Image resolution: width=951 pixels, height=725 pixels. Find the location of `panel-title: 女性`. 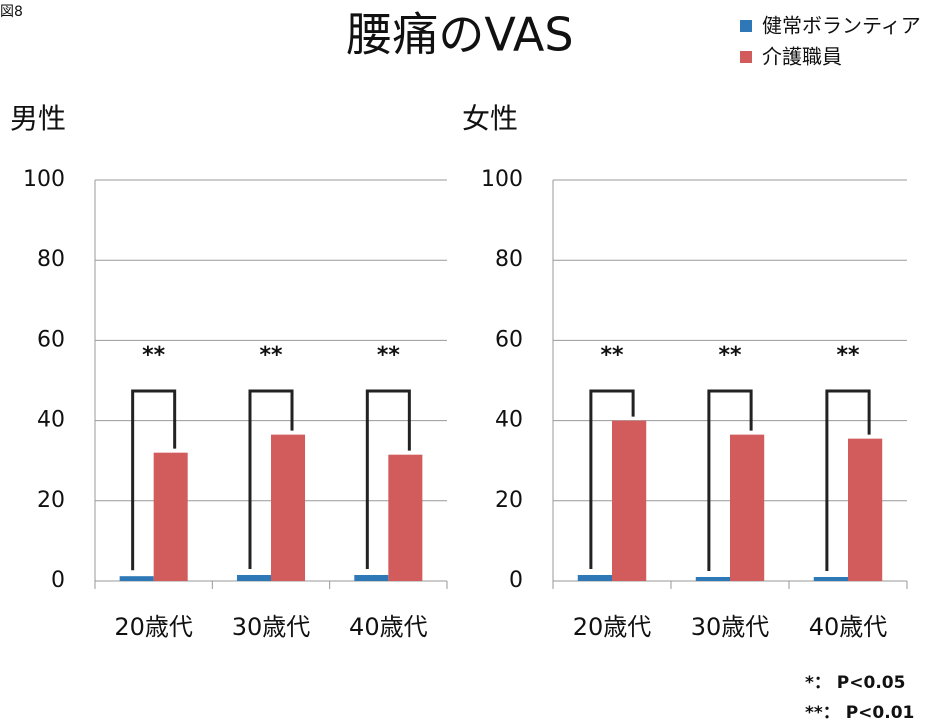

panel-title: 女性 is located at coordinates (490, 118).